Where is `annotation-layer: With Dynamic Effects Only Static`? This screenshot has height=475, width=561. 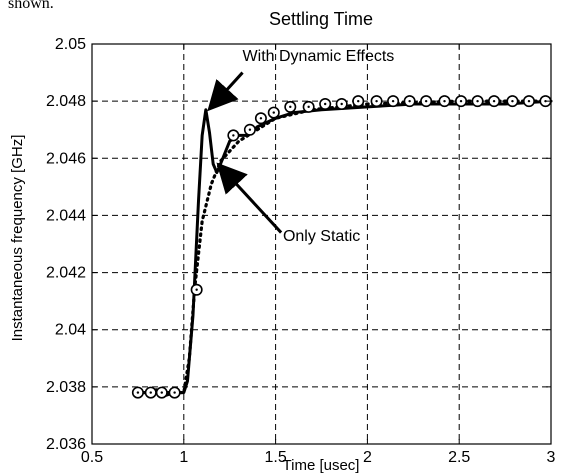
annotation-layer: With Dynamic Effects Only Static is located at coordinates (301, 146).